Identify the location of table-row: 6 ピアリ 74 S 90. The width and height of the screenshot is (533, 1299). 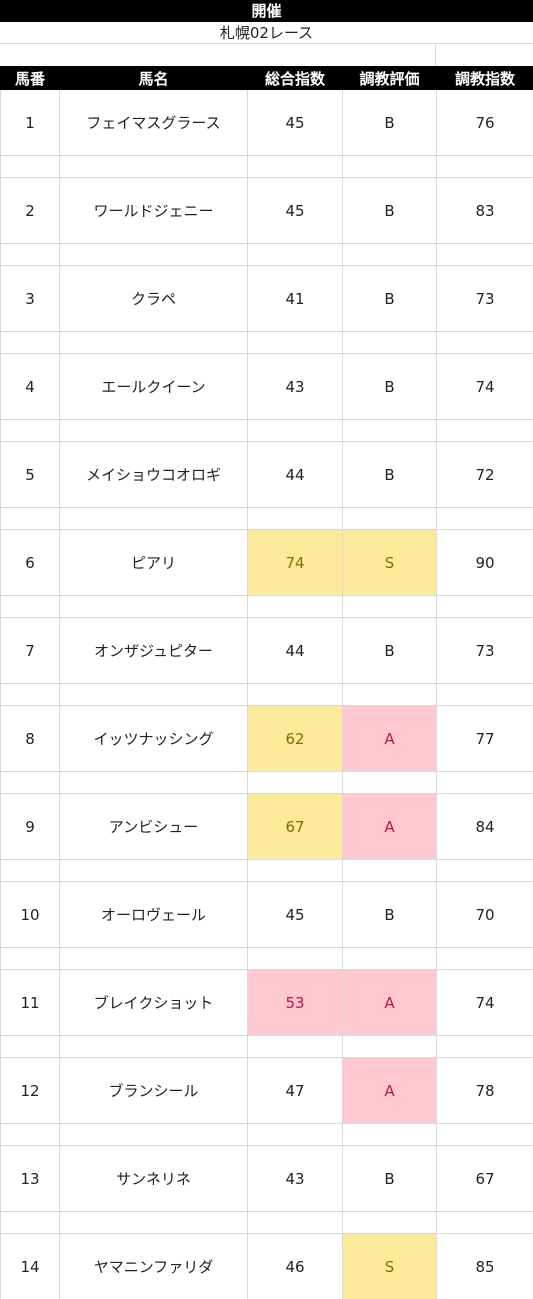
(266, 562).